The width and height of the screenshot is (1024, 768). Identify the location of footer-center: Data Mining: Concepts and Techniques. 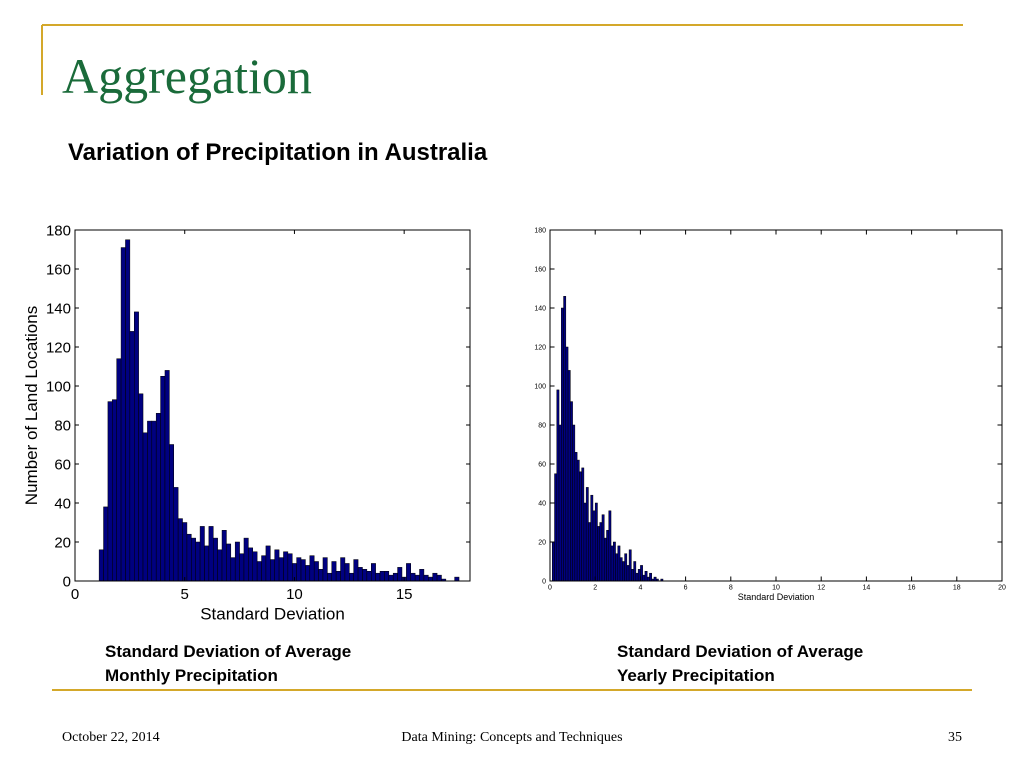
(511, 737).